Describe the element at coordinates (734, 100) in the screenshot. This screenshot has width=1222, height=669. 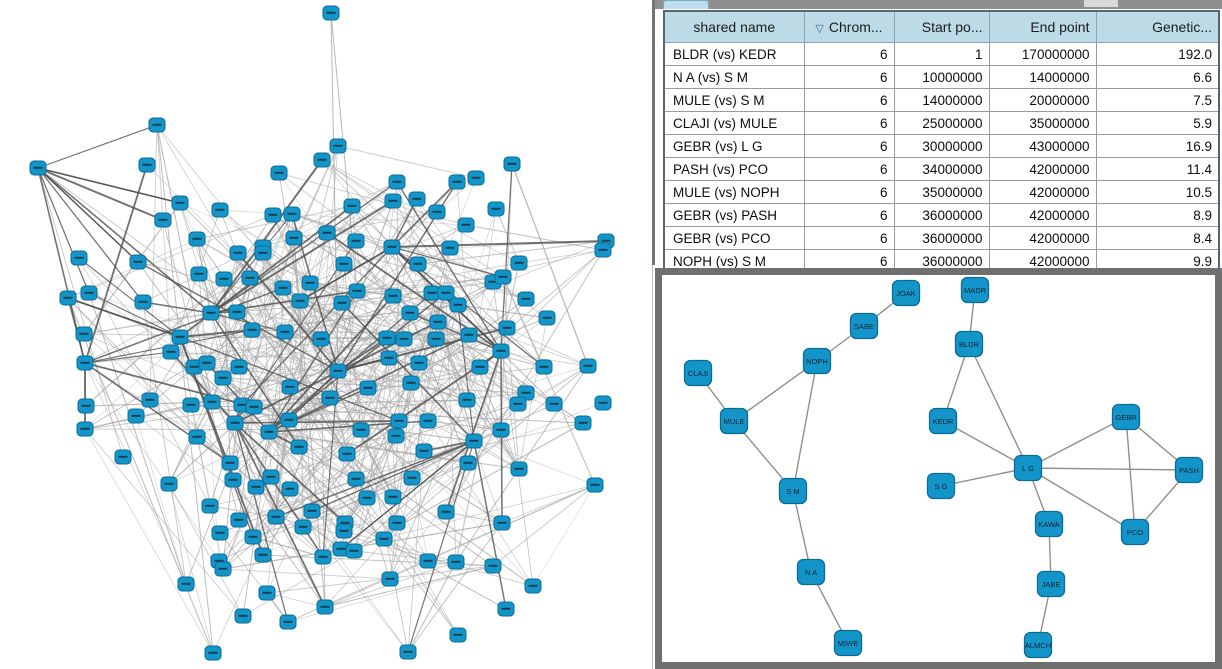
I see `cell-shared-name: MULE (vs) S M` at that location.